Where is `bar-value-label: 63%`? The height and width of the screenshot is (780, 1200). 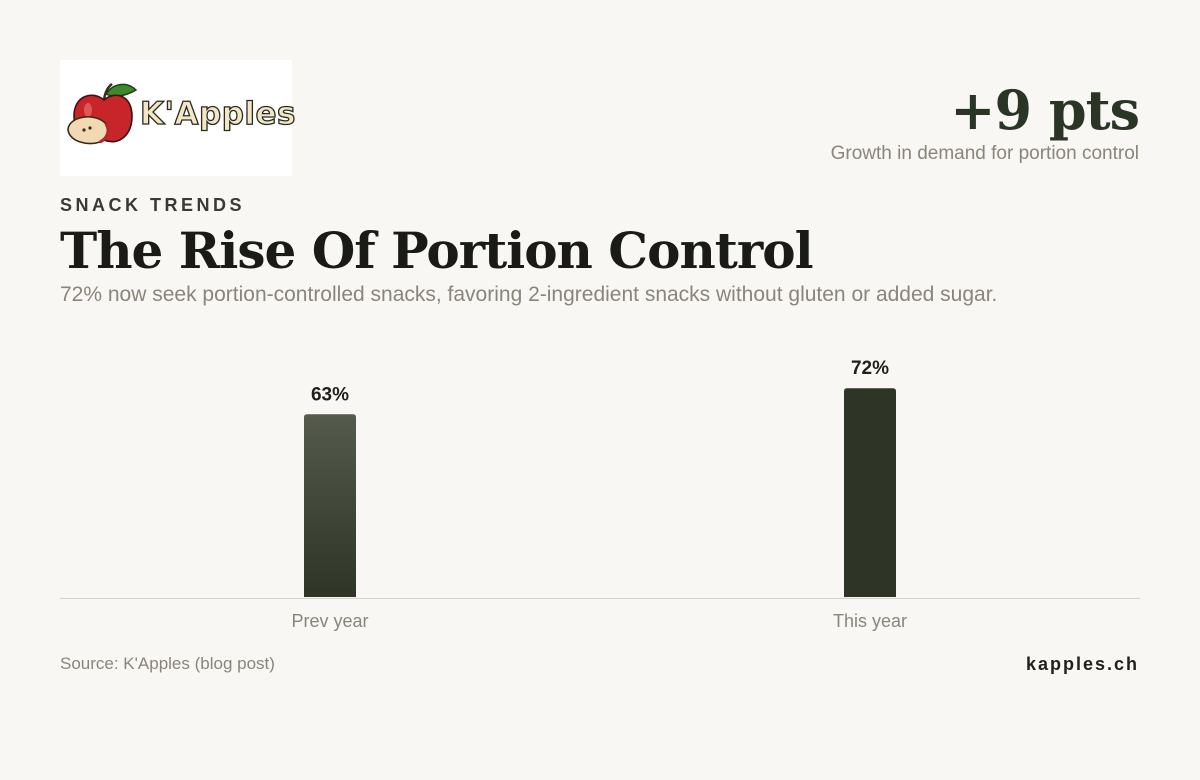
bar-value-label: 63% is located at coordinates (330, 394).